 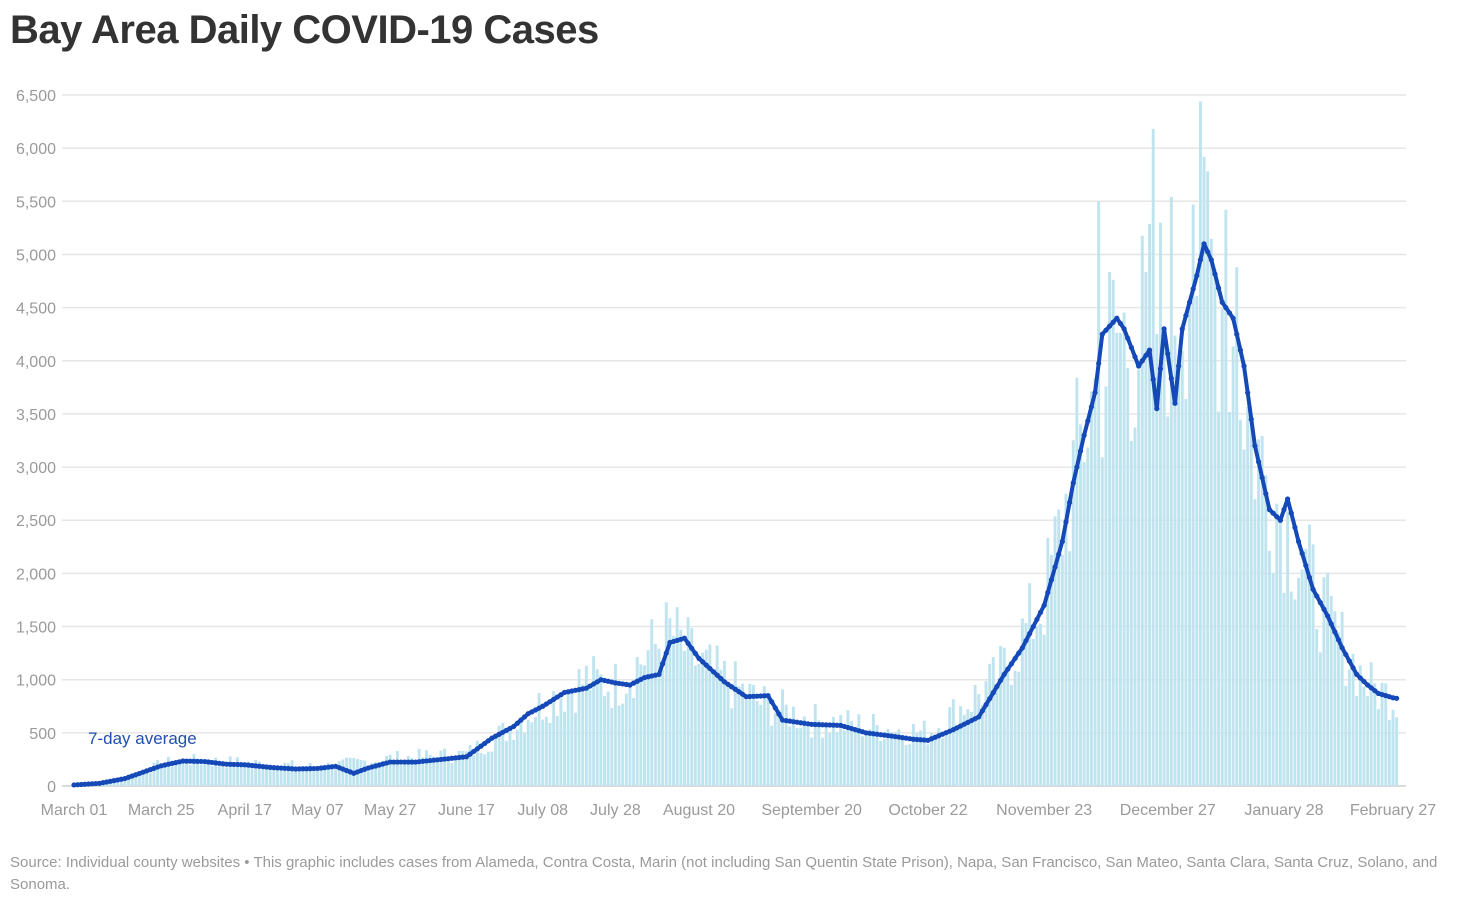 What do you see at coordinates (36, 681) in the screenshot?
I see `y-tick-label: 1,000` at bounding box center [36, 681].